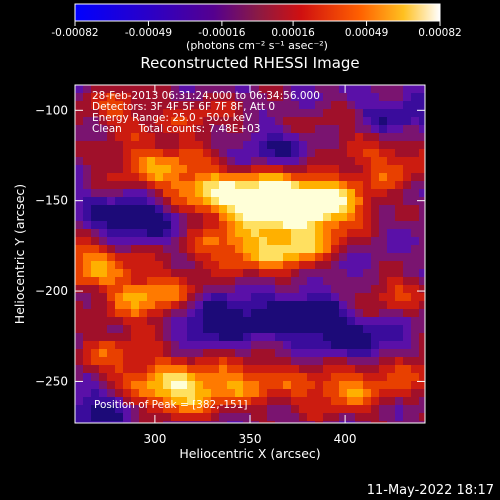  Describe the element at coordinates (249, 453) in the screenshot. I see `x-axis-label: Heliocentric X (arcsec)` at that location.